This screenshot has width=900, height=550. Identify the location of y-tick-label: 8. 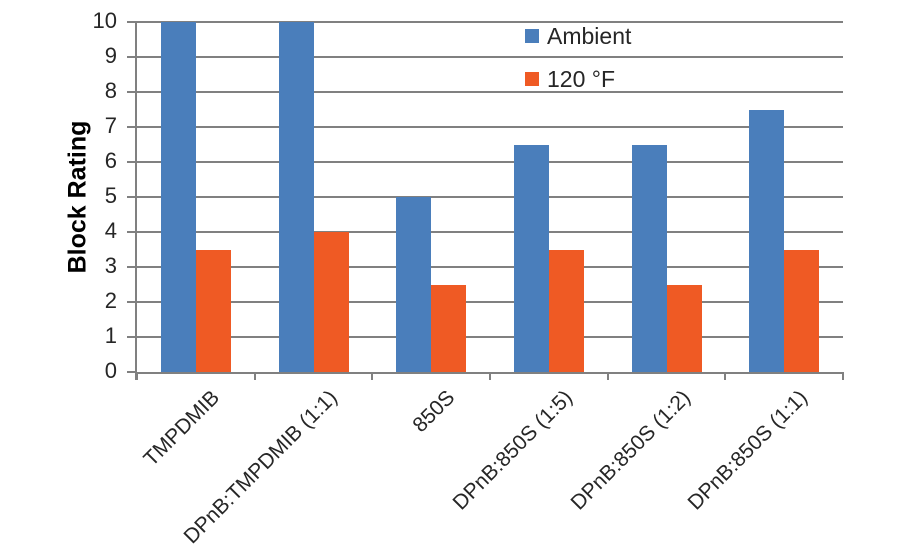
(110, 90).